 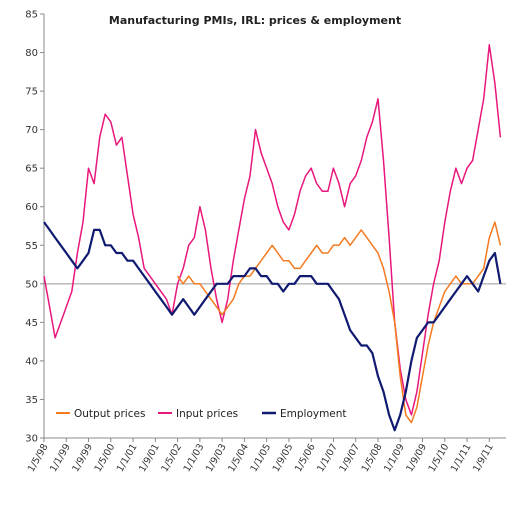 I want to click on x-tick-label: 1/1/09, so click(x=394, y=458).